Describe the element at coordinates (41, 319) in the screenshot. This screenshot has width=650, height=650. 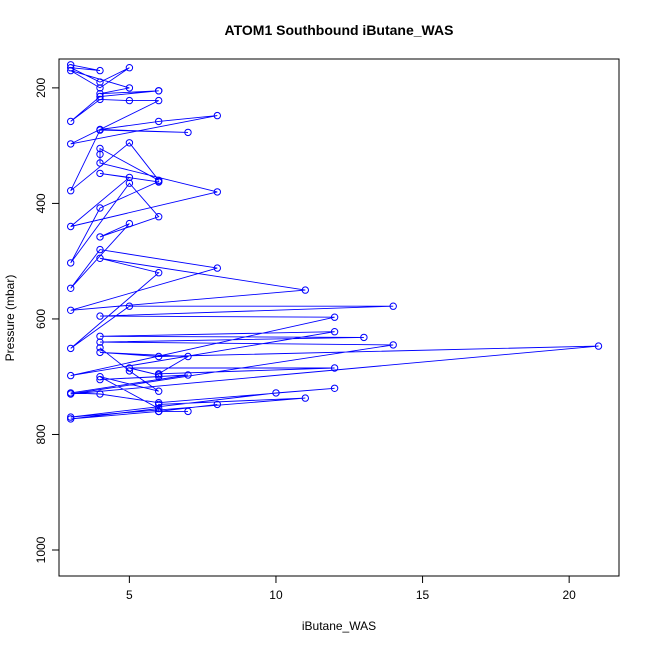
I see `y-tick-label: 600` at that location.